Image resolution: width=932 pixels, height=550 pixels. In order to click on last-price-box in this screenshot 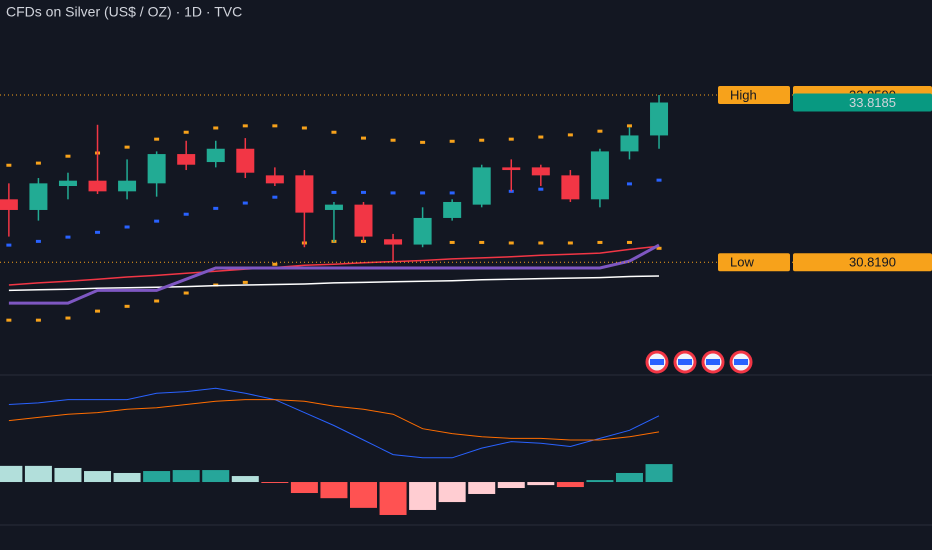, I will do `click(862, 102)`.